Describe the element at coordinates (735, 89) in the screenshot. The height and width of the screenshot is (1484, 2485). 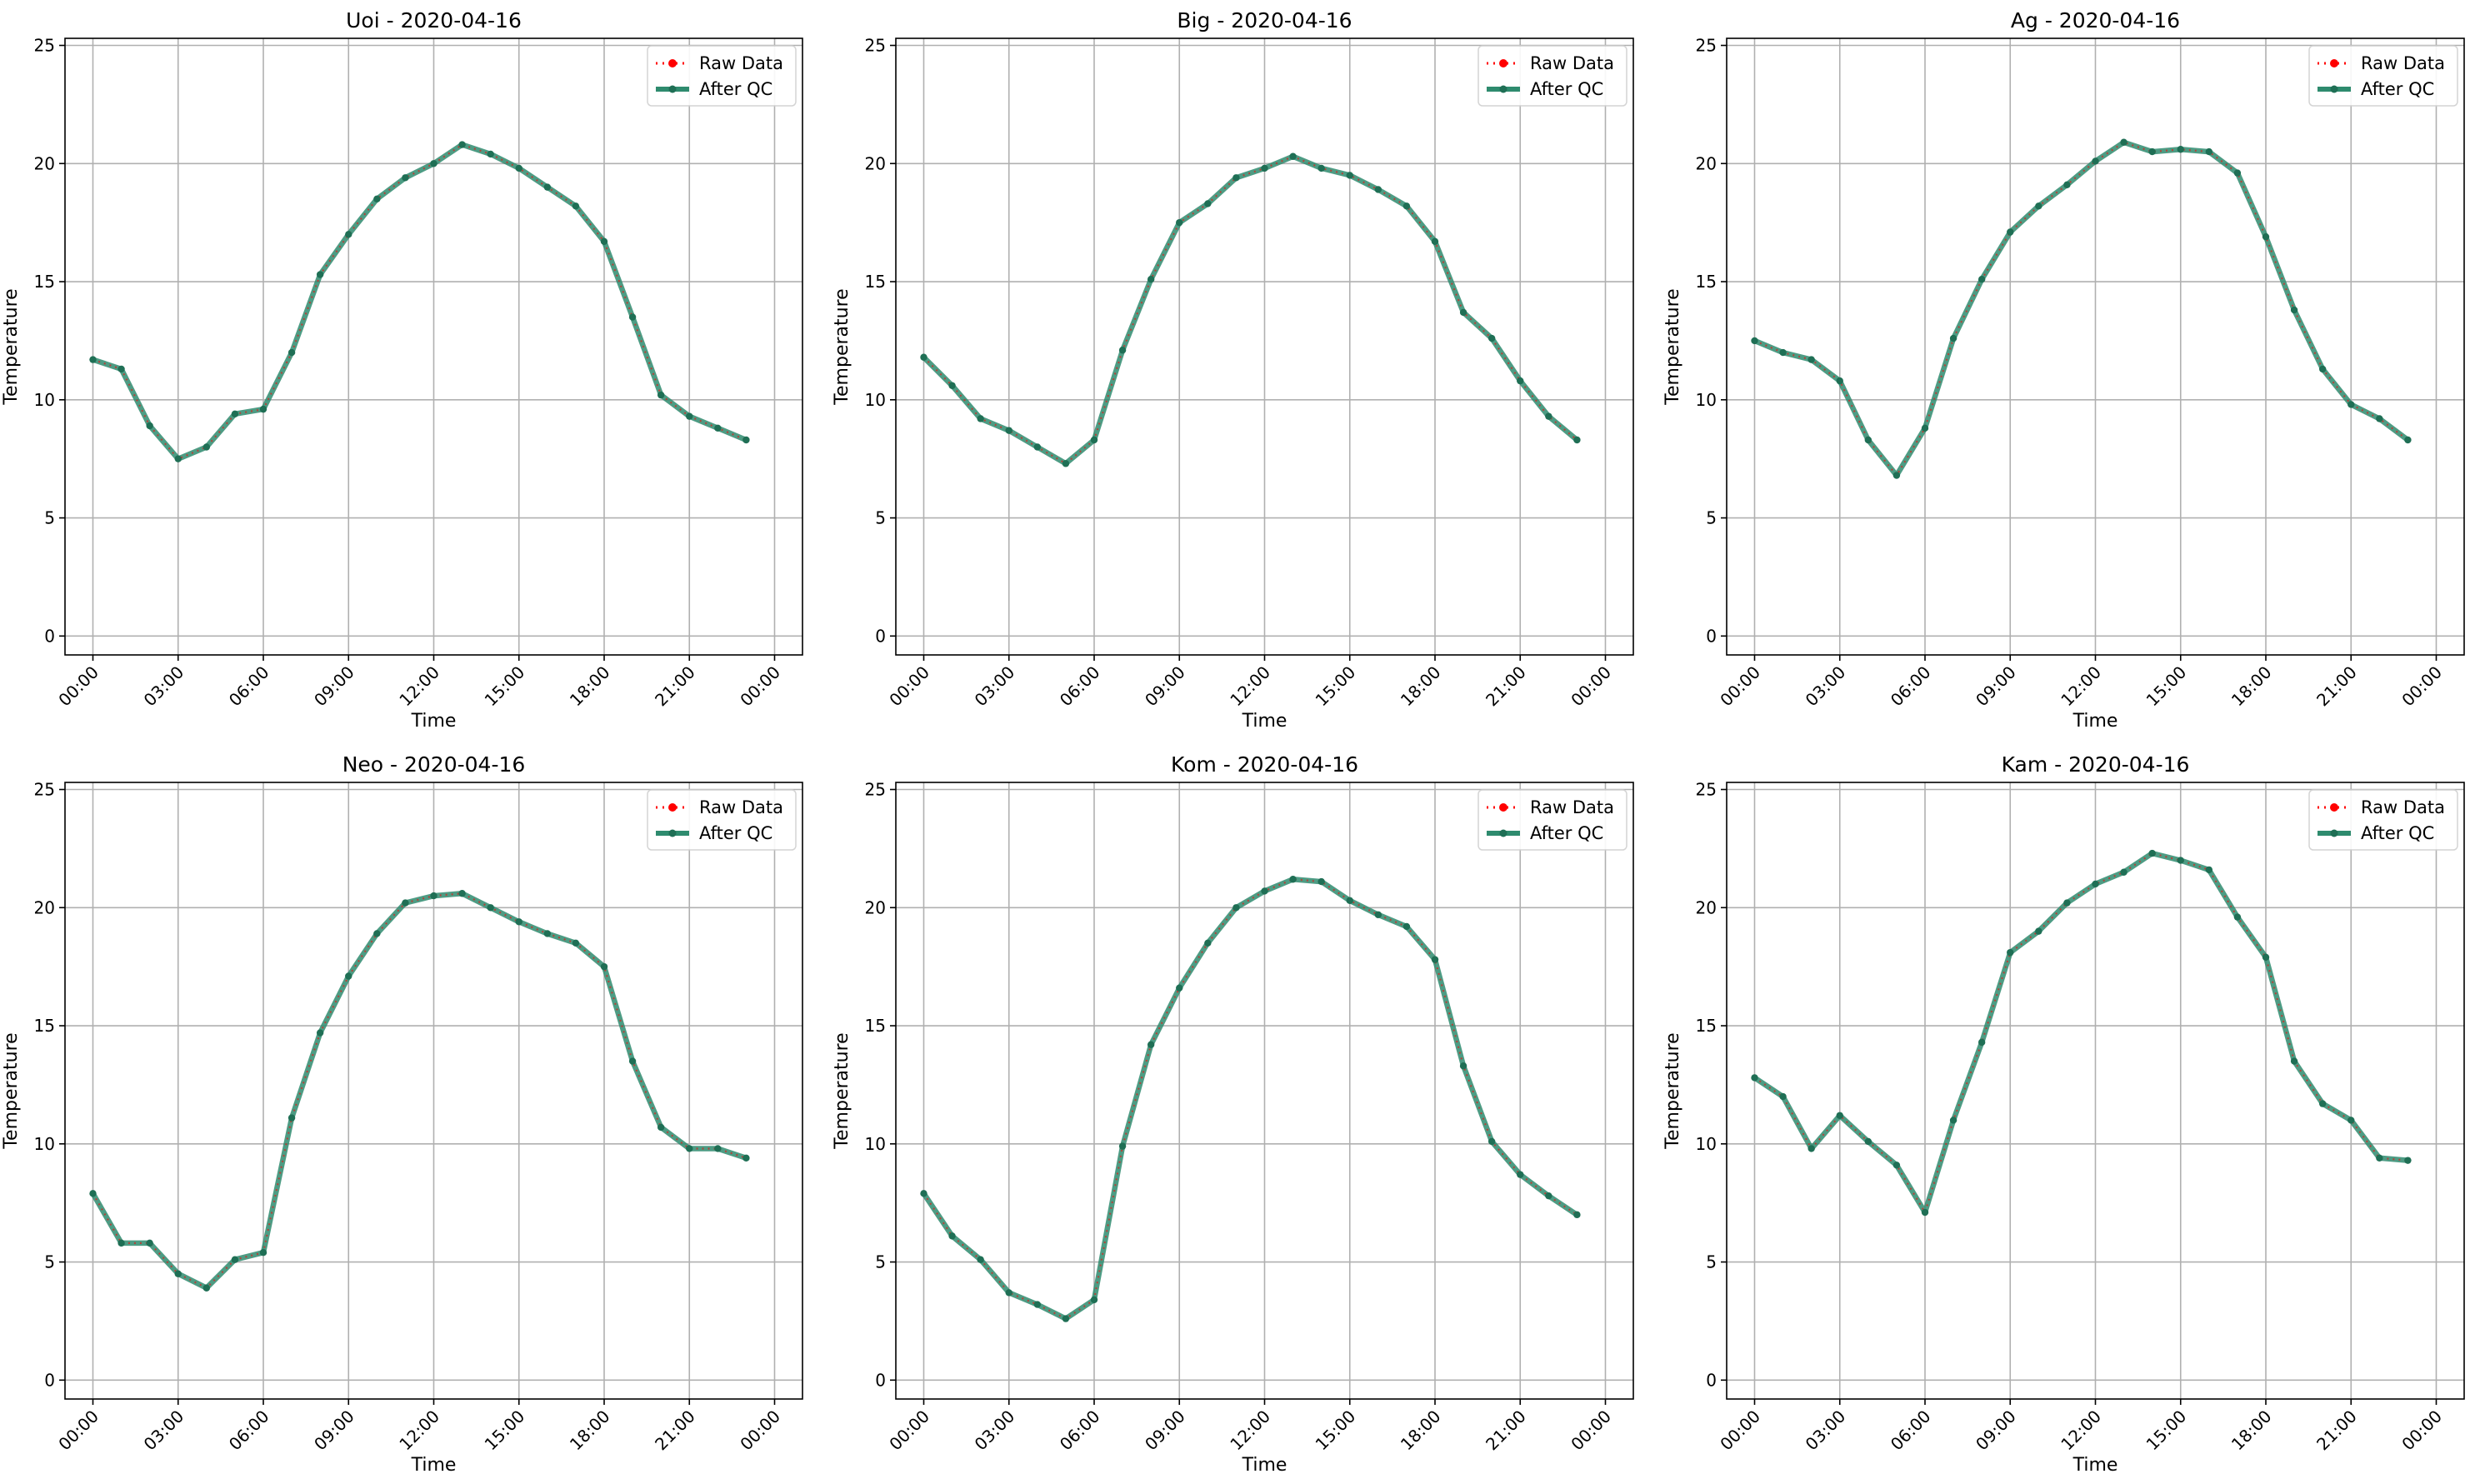
I see `legend-qc-label: After QC` at that location.